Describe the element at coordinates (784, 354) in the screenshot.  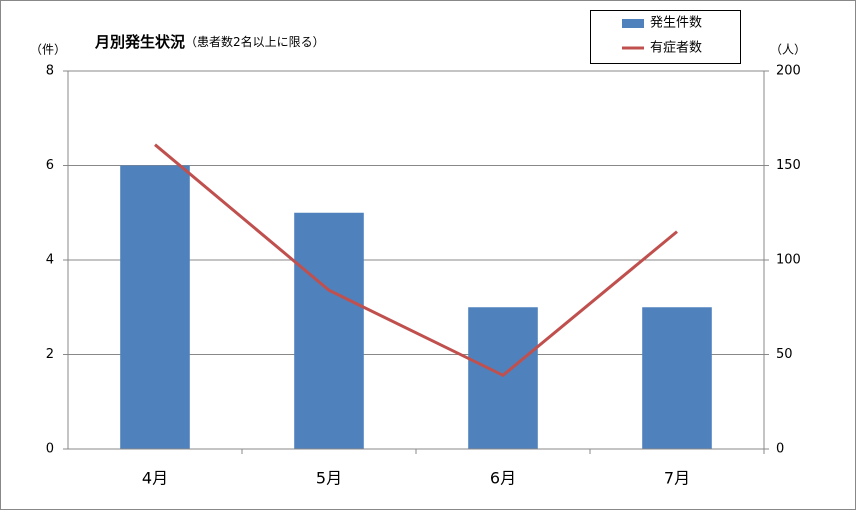
I see `y2-tick-label: 50` at that location.